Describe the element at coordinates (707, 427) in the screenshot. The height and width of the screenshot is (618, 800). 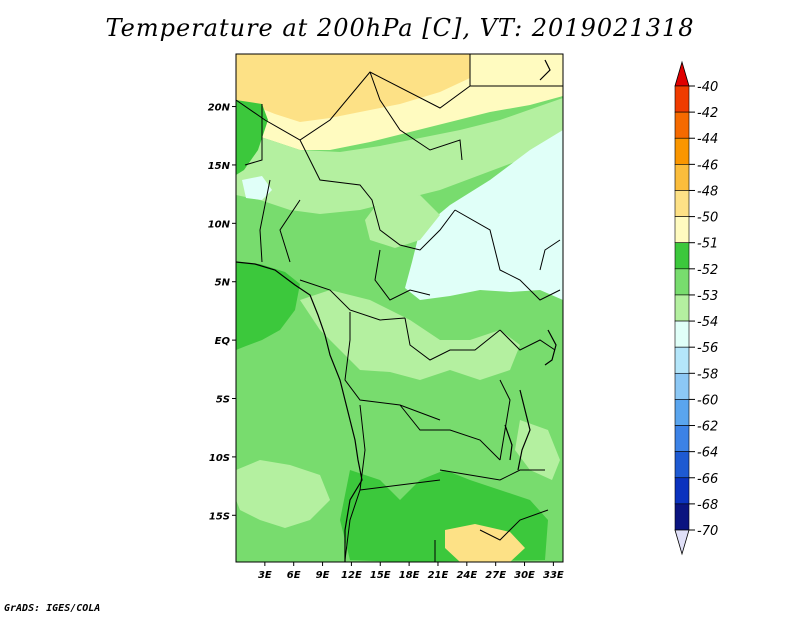
I see `colorbar-label: -62` at that location.